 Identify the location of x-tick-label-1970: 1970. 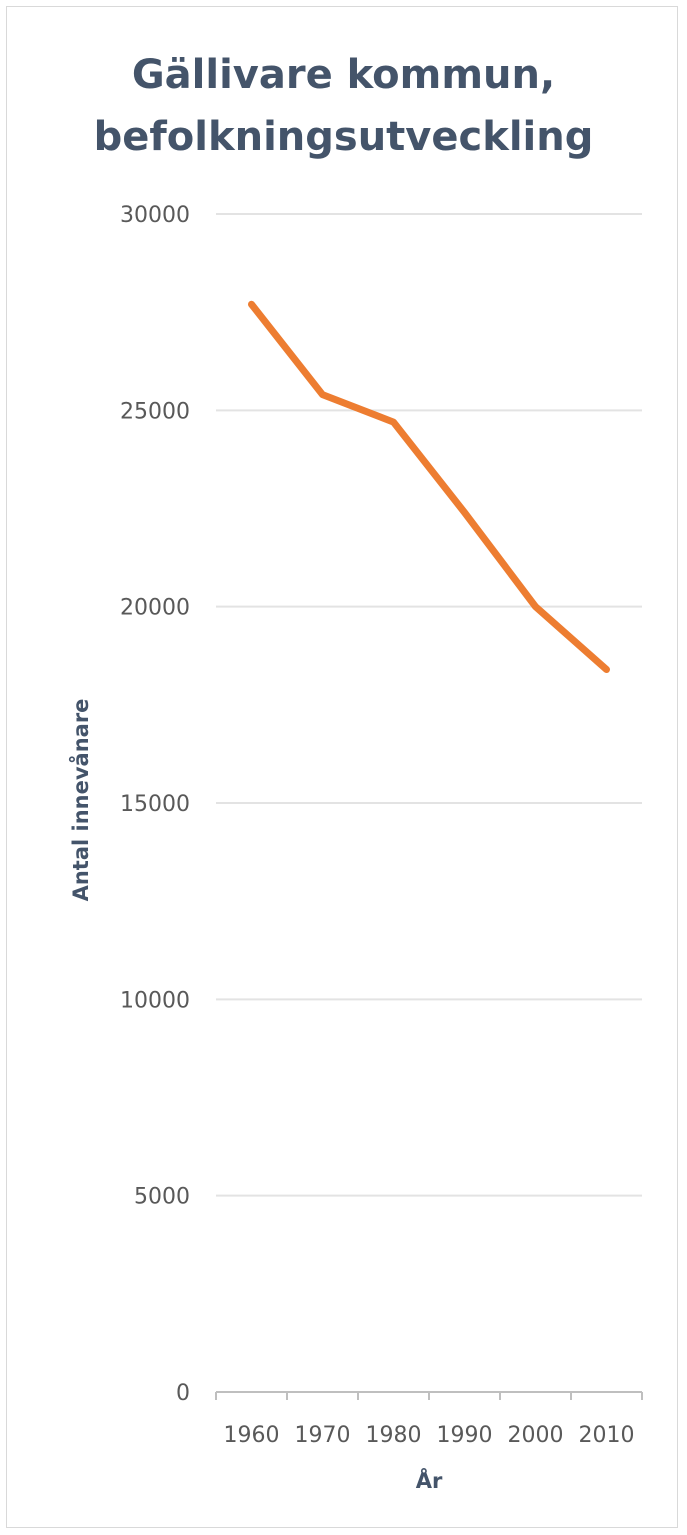
(323, 1435).